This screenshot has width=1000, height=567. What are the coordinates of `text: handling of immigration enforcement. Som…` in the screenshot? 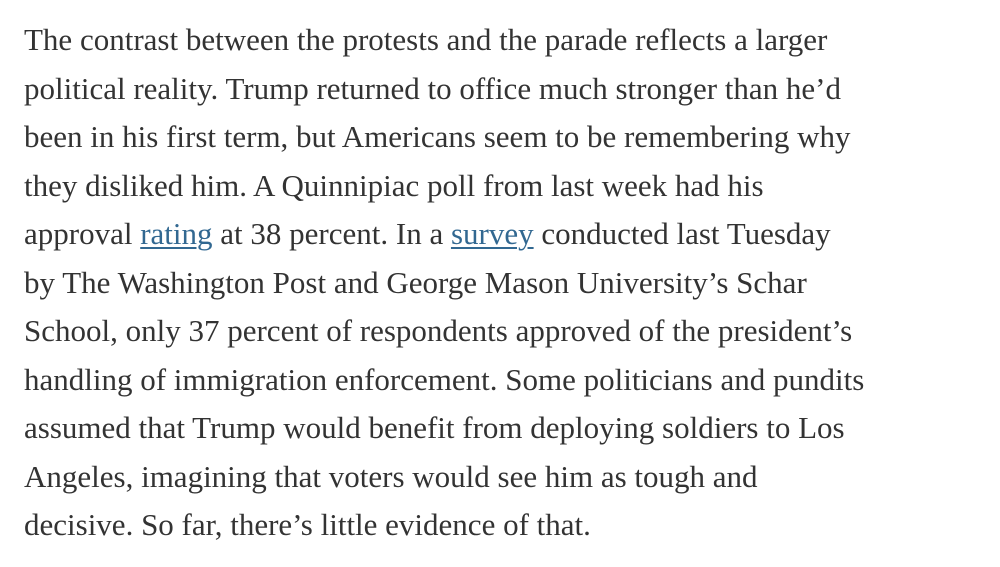 It's located at (444, 379).